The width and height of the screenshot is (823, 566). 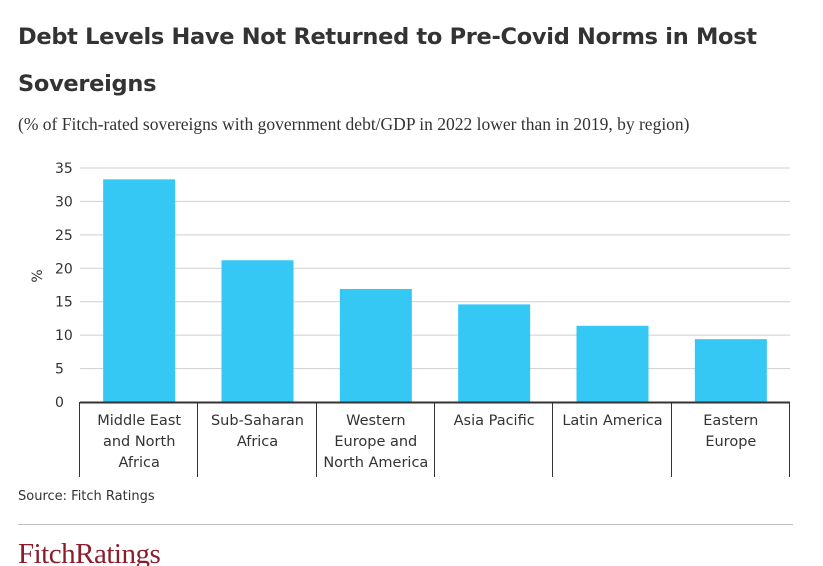 What do you see at coordinates (64, 169) in the screenshot?
I see `y-tick-label: 35` at bounding box center [64, 169].